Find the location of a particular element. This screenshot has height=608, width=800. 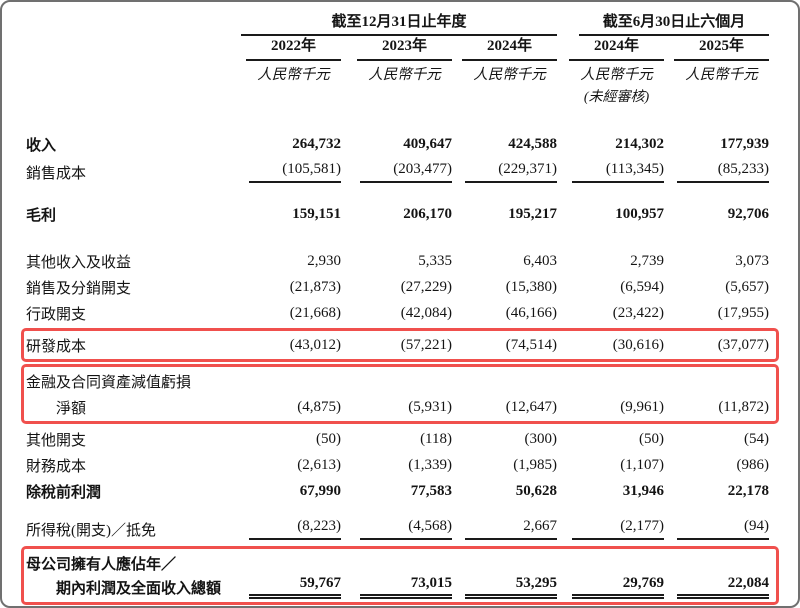

header-period-groups: 截至12月31日止年度 截至6月30日止六個月 is located at coordinates (398, 23).